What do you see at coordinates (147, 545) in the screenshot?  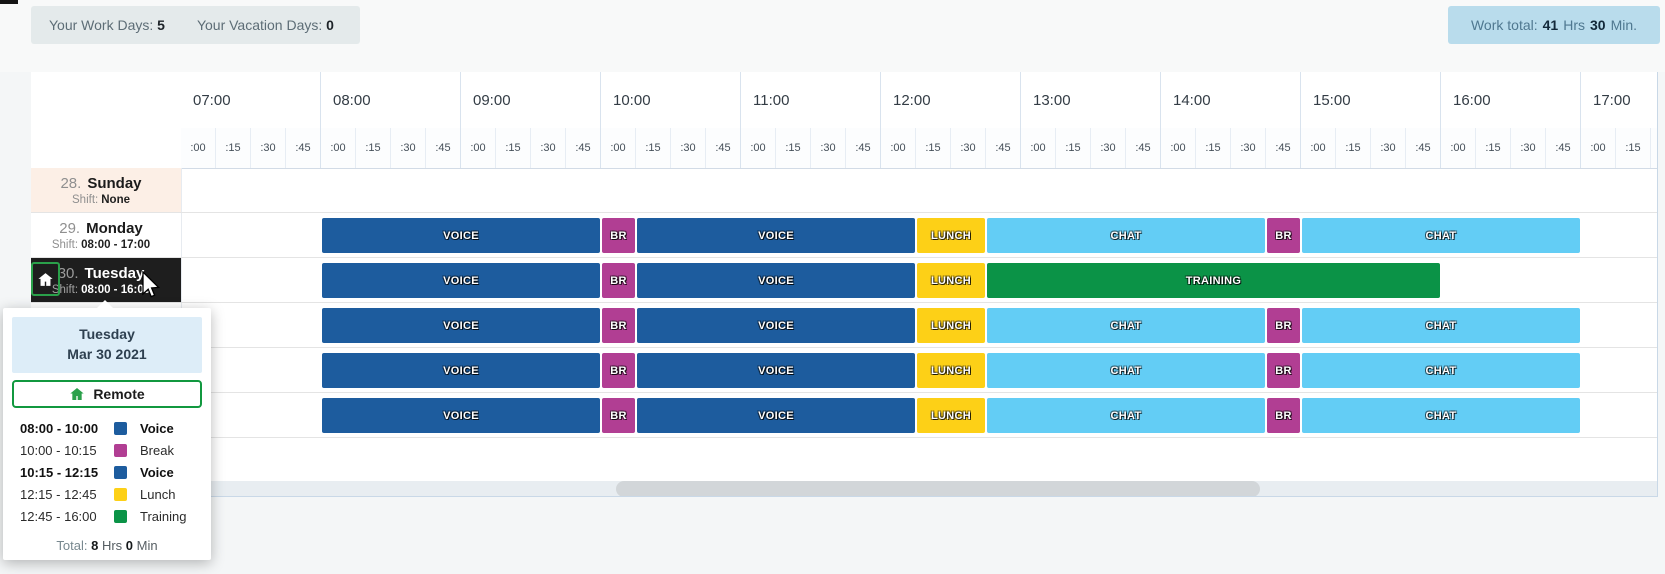 I see `popup-total-minutes-unit: Min` at bounding box center [147, 545].